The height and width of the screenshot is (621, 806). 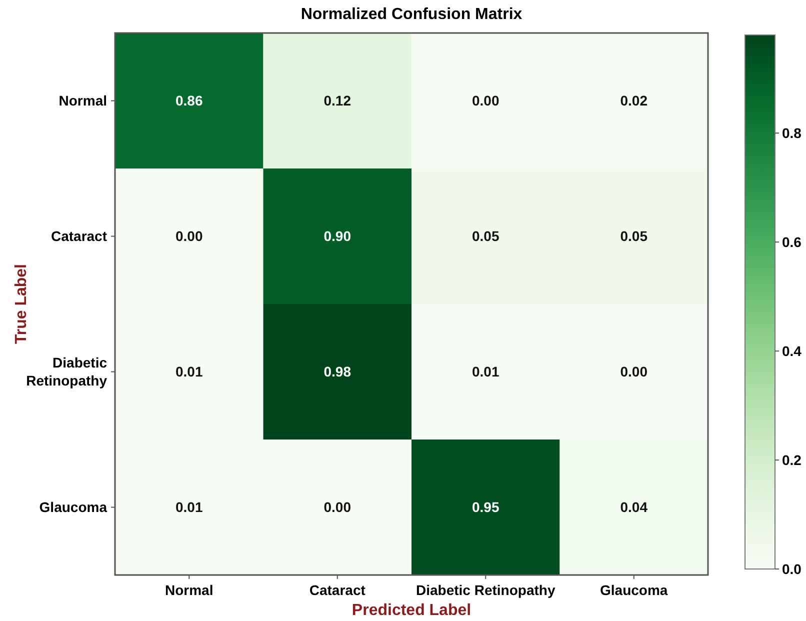 What do you see at coordinates (73, 507) in the screenshot?
I see `y-tick-label: Glaucoma` at bounding box center [73, 507].